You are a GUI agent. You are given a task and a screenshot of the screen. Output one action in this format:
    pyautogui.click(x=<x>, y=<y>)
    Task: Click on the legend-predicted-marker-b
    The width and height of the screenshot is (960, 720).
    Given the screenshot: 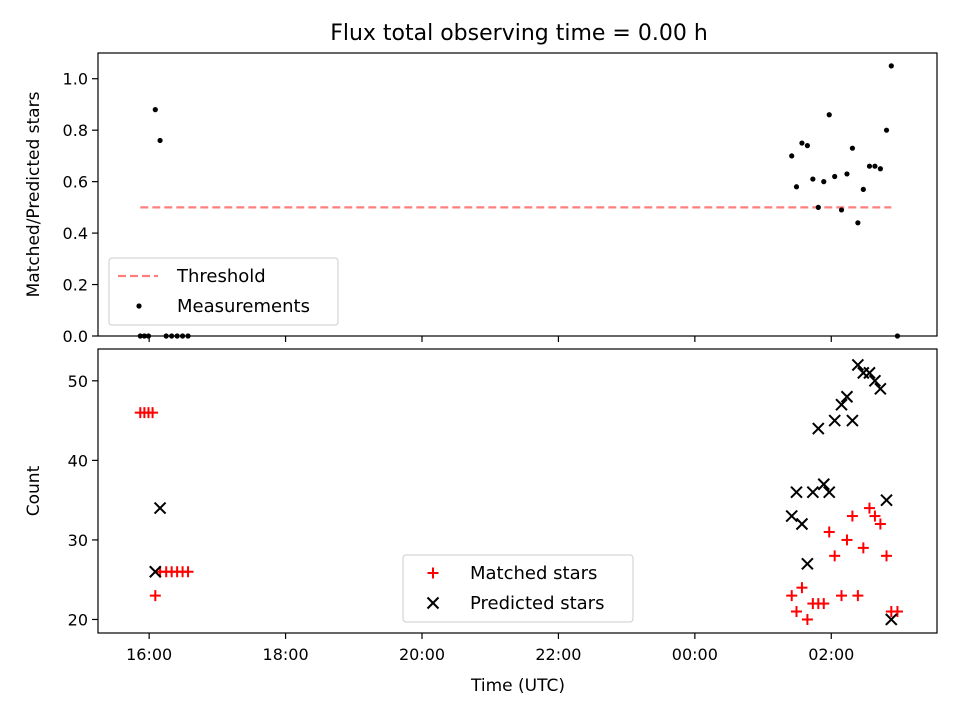 What is the action you would take?
    pyautogui.click(x=433, y=603)
    